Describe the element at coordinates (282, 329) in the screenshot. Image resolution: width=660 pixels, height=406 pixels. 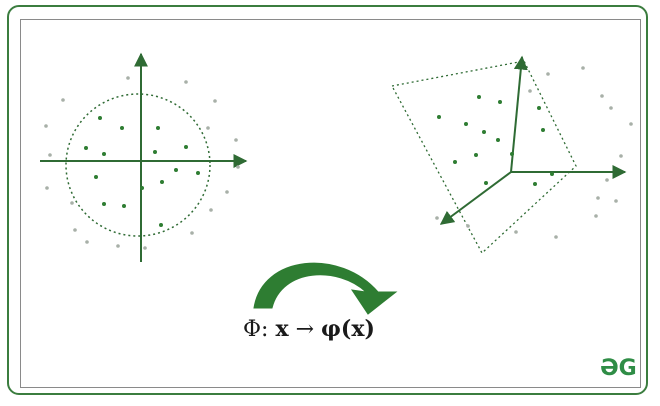
I see `input-vector: x` at that location.